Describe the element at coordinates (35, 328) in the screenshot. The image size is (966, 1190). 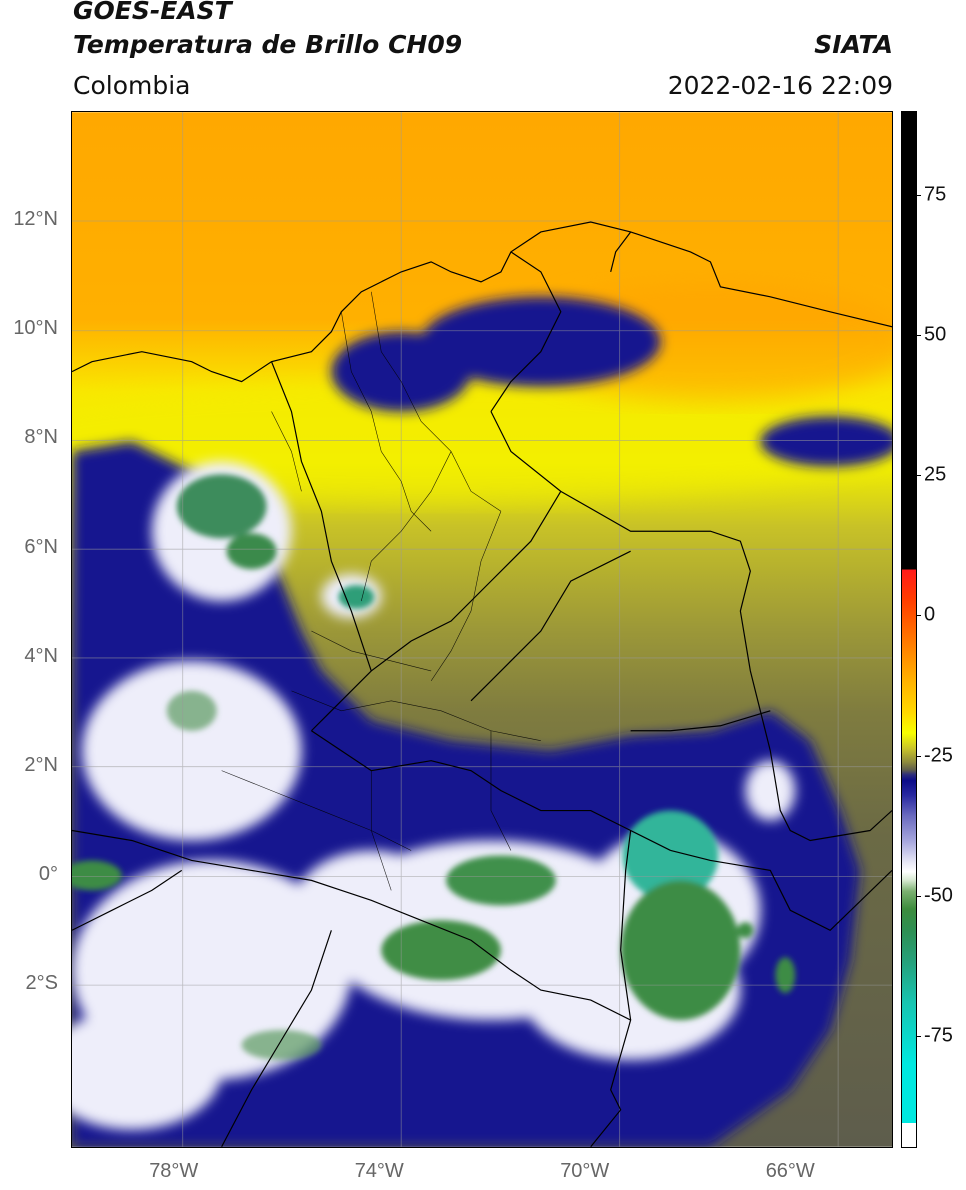
I see `lat-tick-label: 10°N` at that location.